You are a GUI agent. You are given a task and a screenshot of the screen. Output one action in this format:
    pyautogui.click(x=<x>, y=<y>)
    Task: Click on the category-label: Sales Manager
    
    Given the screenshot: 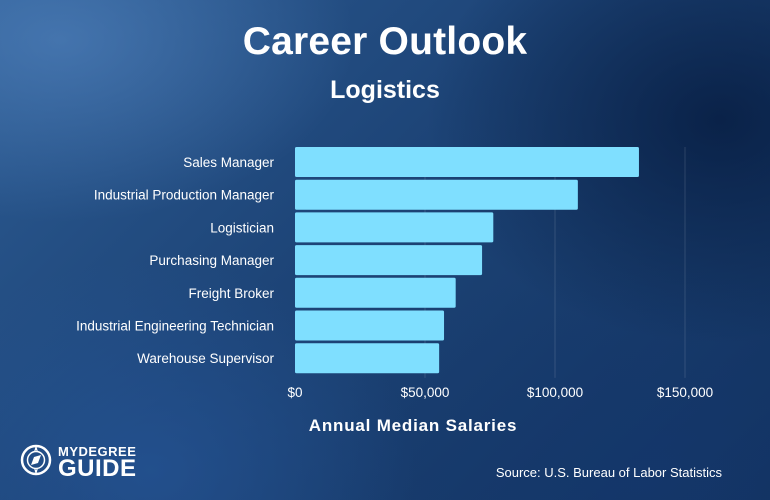 What is the action you would take?
    pyautogui.click(x=228, y=162)
    